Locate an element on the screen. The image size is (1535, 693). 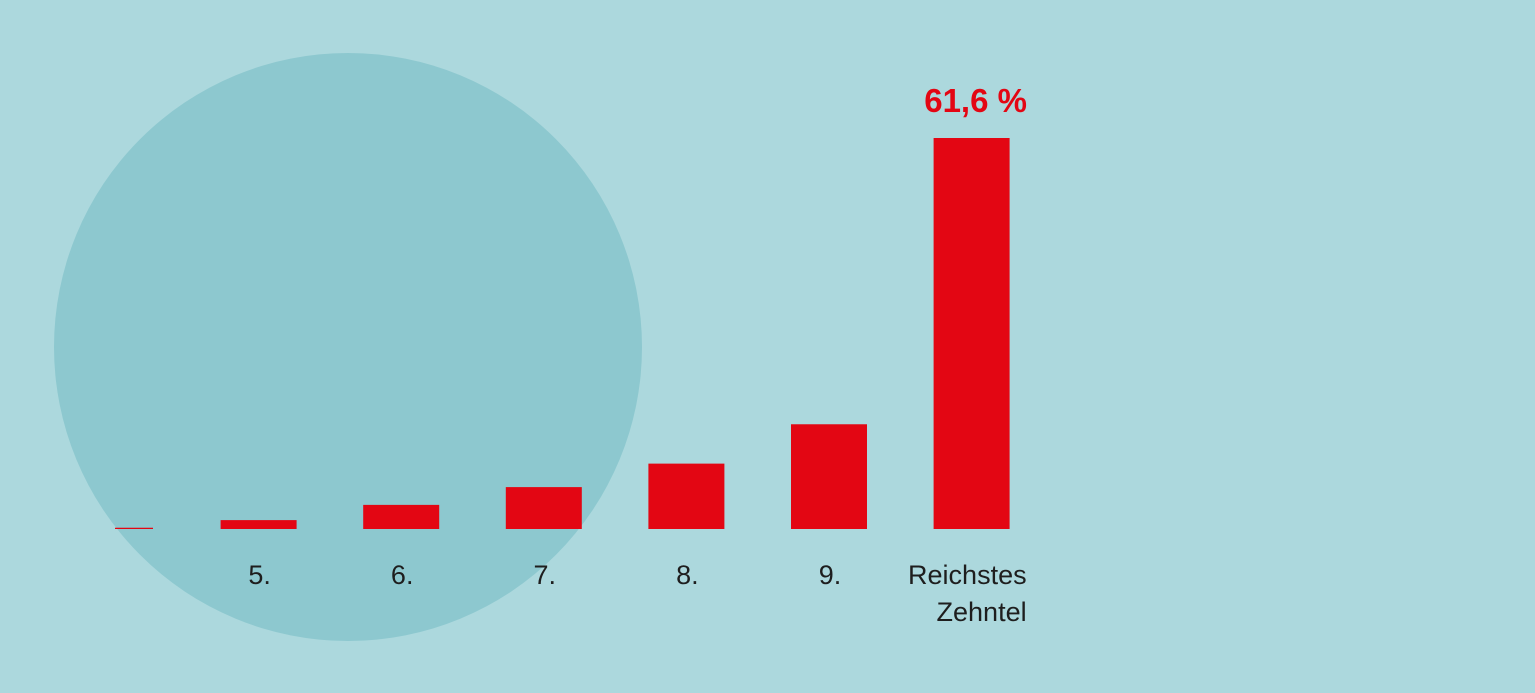
category-label-1: 5. is located at coordinates (259, 575).